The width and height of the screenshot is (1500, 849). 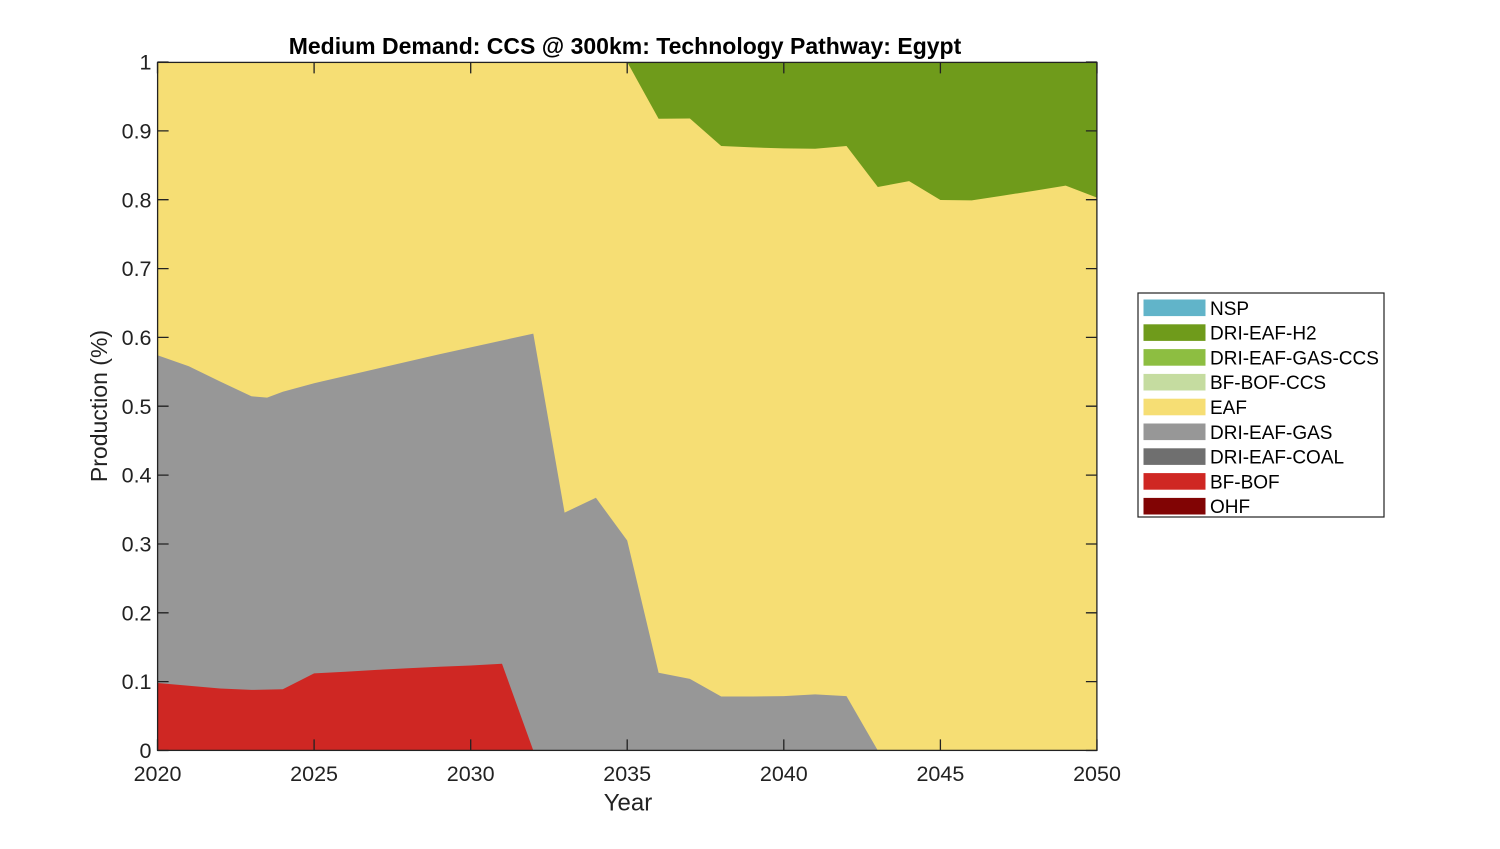 What do you see at coordinates (137, 269) in the screenshot?
I see `svg-text: 0.7` at bounding box center [137, 269].